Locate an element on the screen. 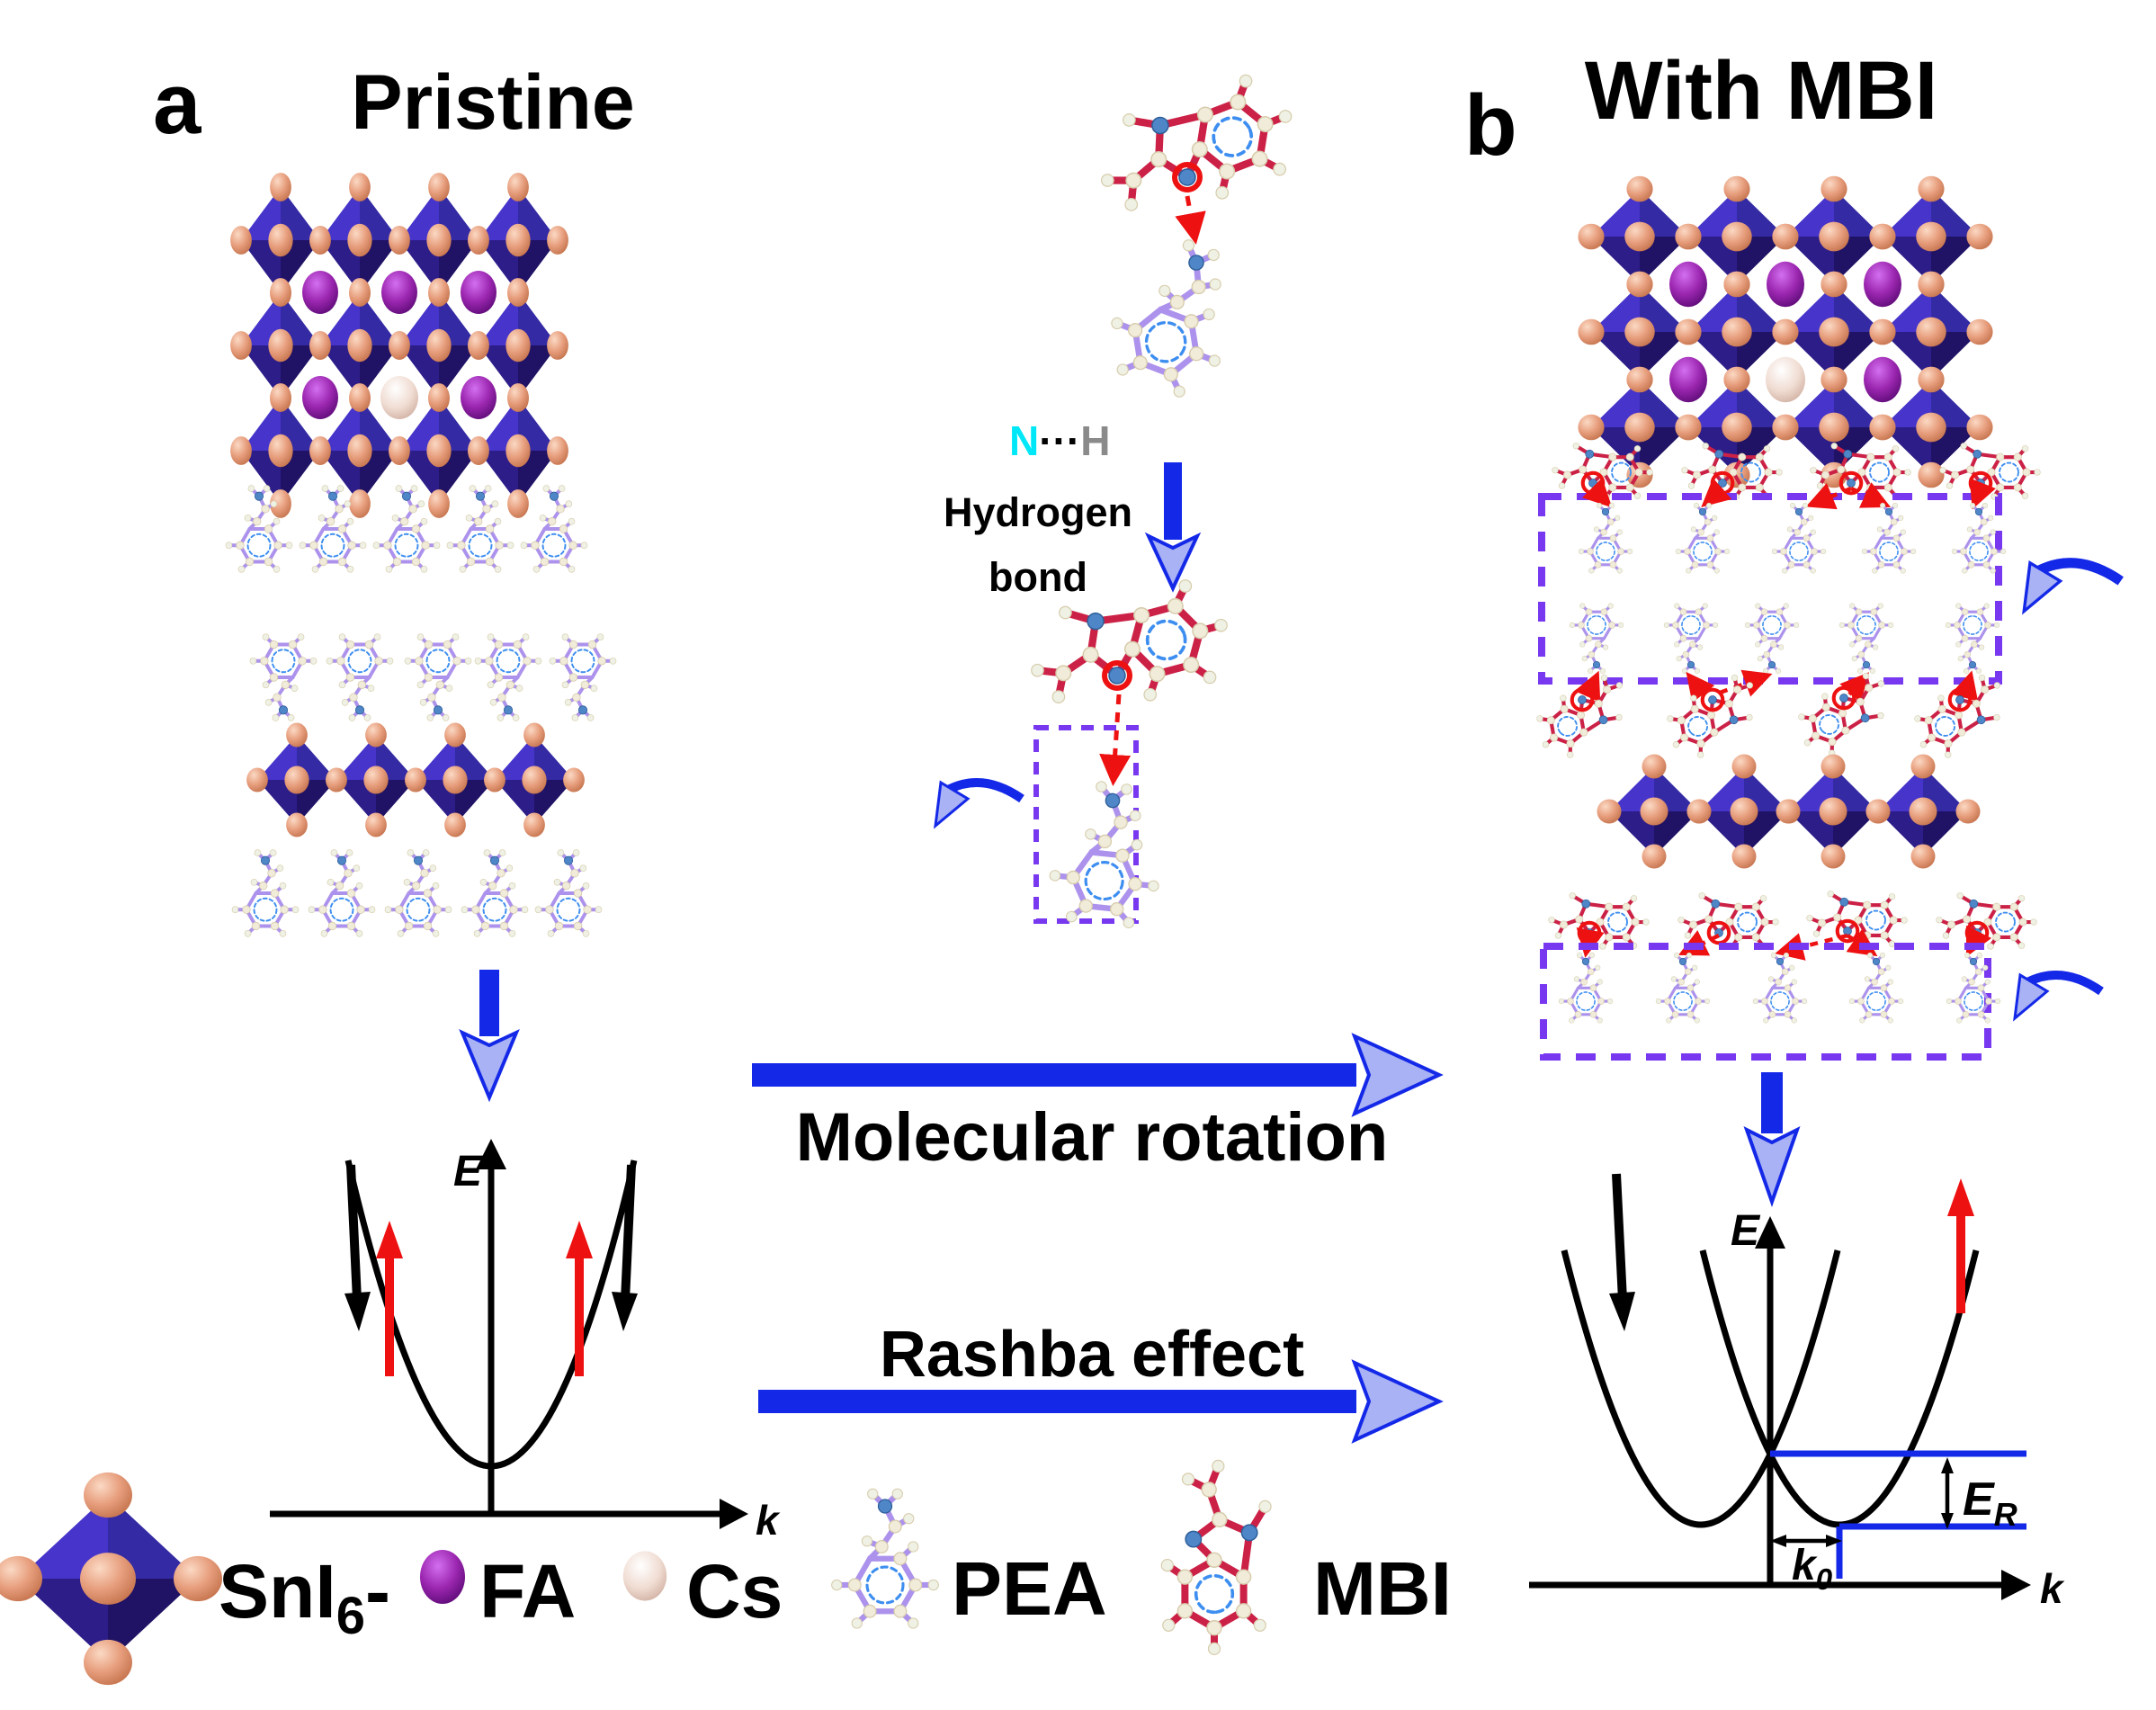  spin-up-arrow is located at coordinates (1960, 1245).